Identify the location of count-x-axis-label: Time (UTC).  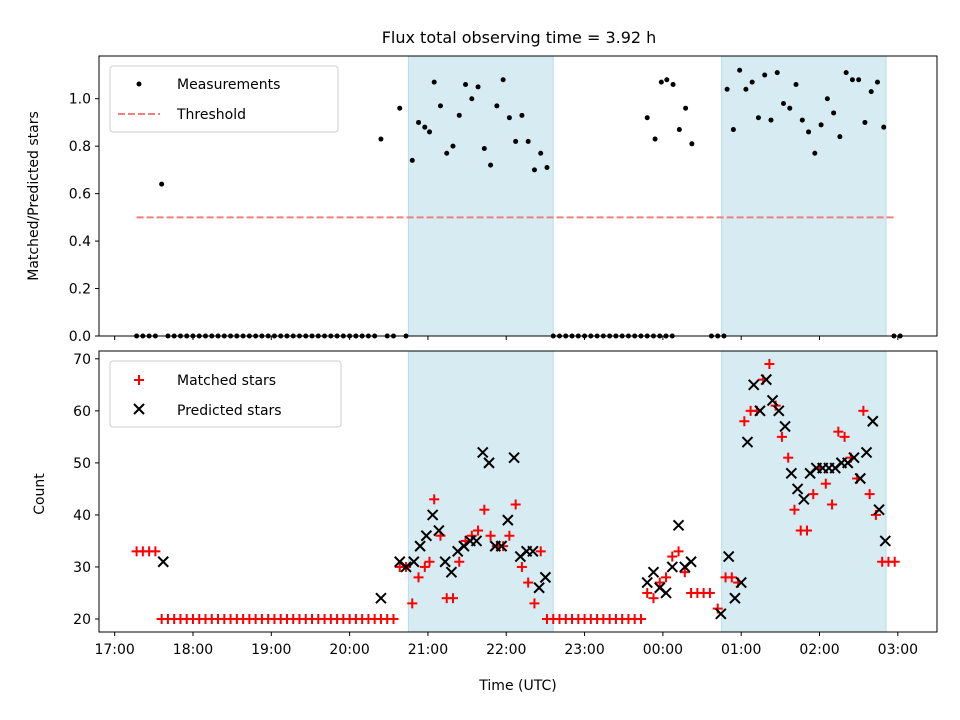
(517, 686).